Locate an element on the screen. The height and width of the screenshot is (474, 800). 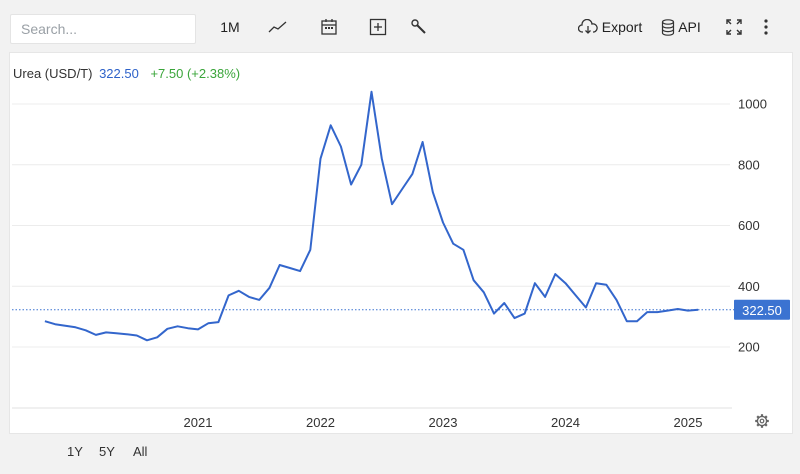
legend-series-name: Urea (USD/T) is located at coordinates (53, 73).